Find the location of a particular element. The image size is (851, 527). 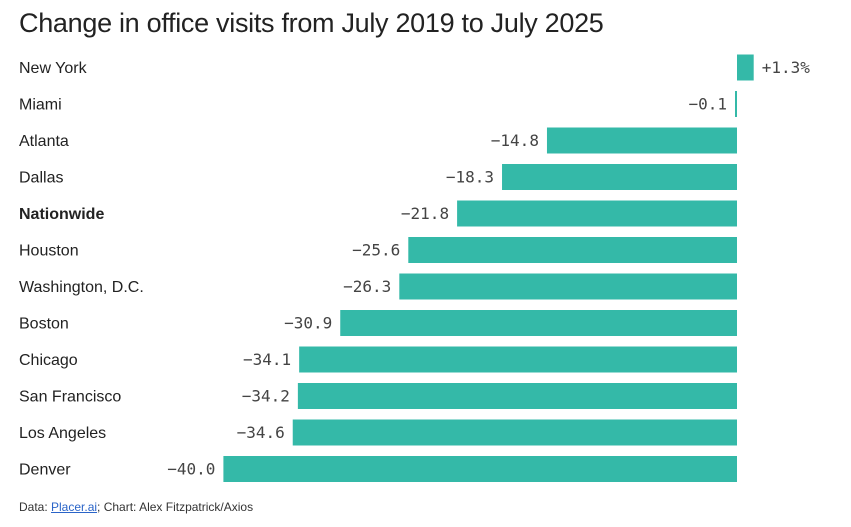

value-label-denver: −40.0 is located at coordinates (191, 469).